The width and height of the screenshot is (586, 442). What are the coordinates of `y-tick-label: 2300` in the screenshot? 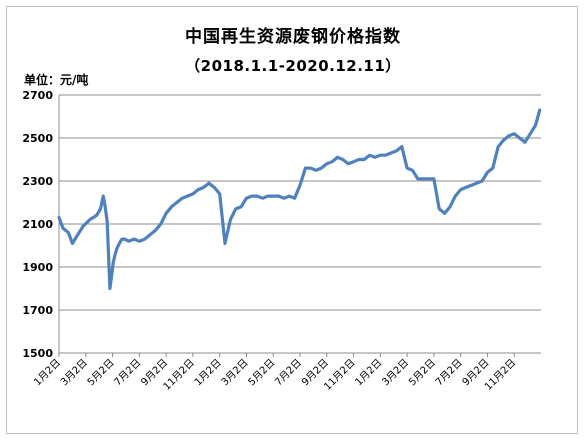 It's located at (37, 181).